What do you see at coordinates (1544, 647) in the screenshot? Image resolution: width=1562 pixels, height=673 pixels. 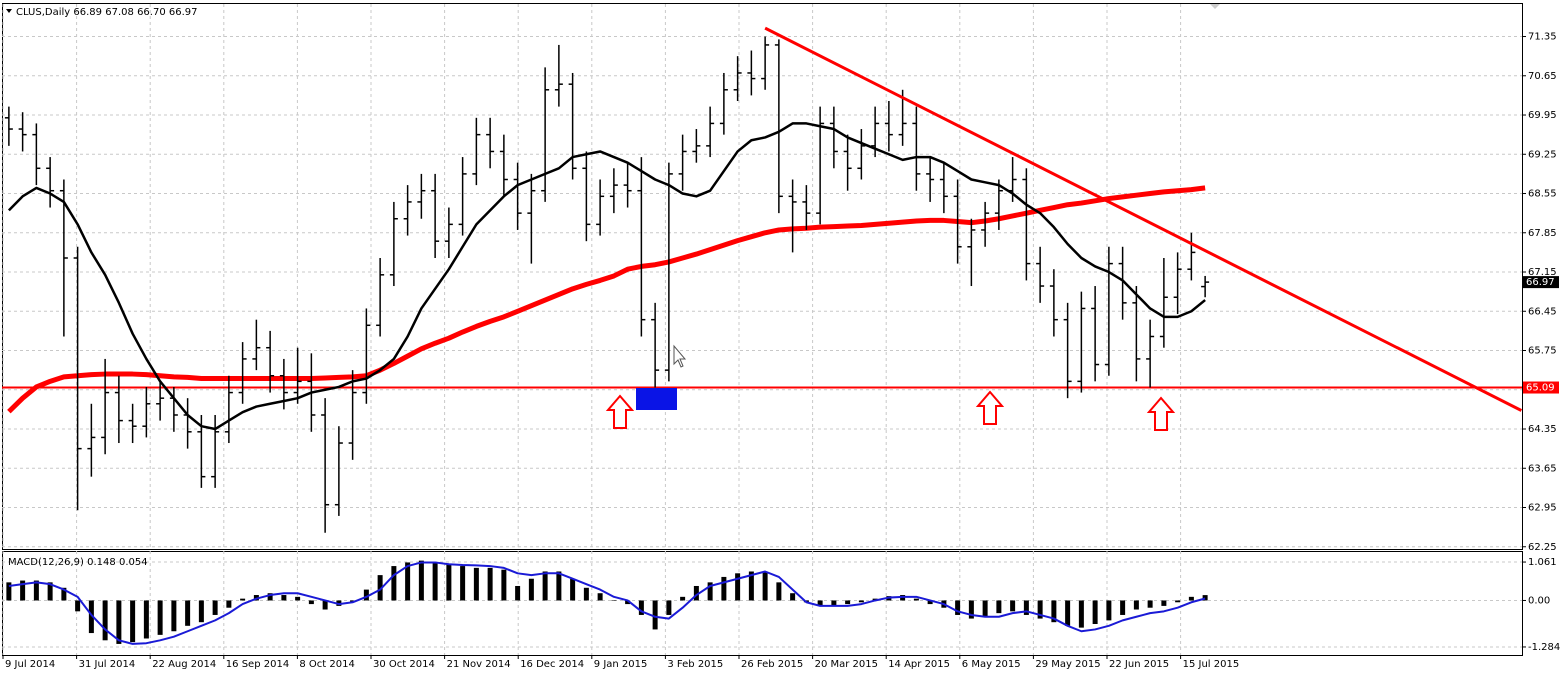 I see `y-tick-label: -1.284` at bounding box center [1544, 647].